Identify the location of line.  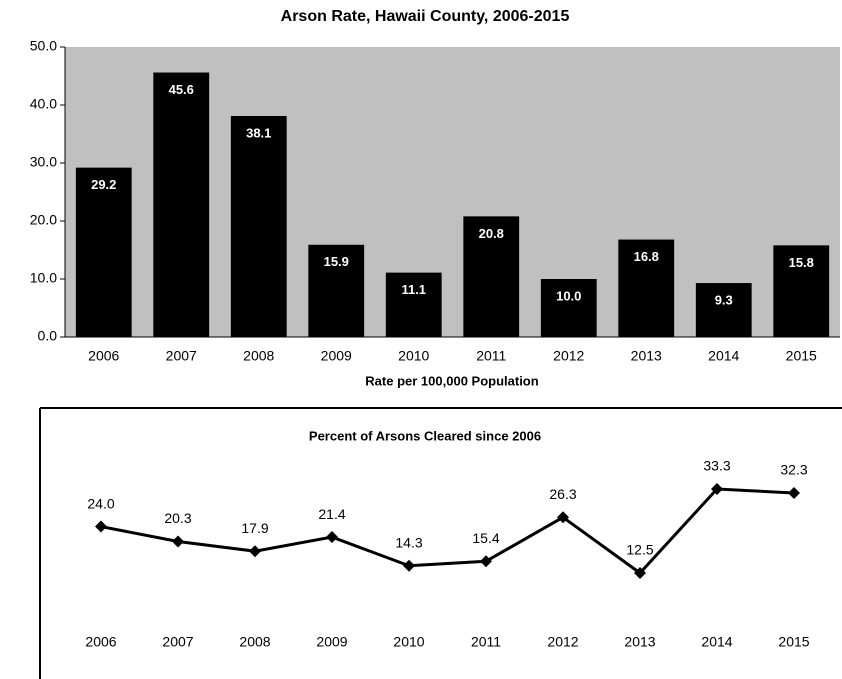
(447, 531).